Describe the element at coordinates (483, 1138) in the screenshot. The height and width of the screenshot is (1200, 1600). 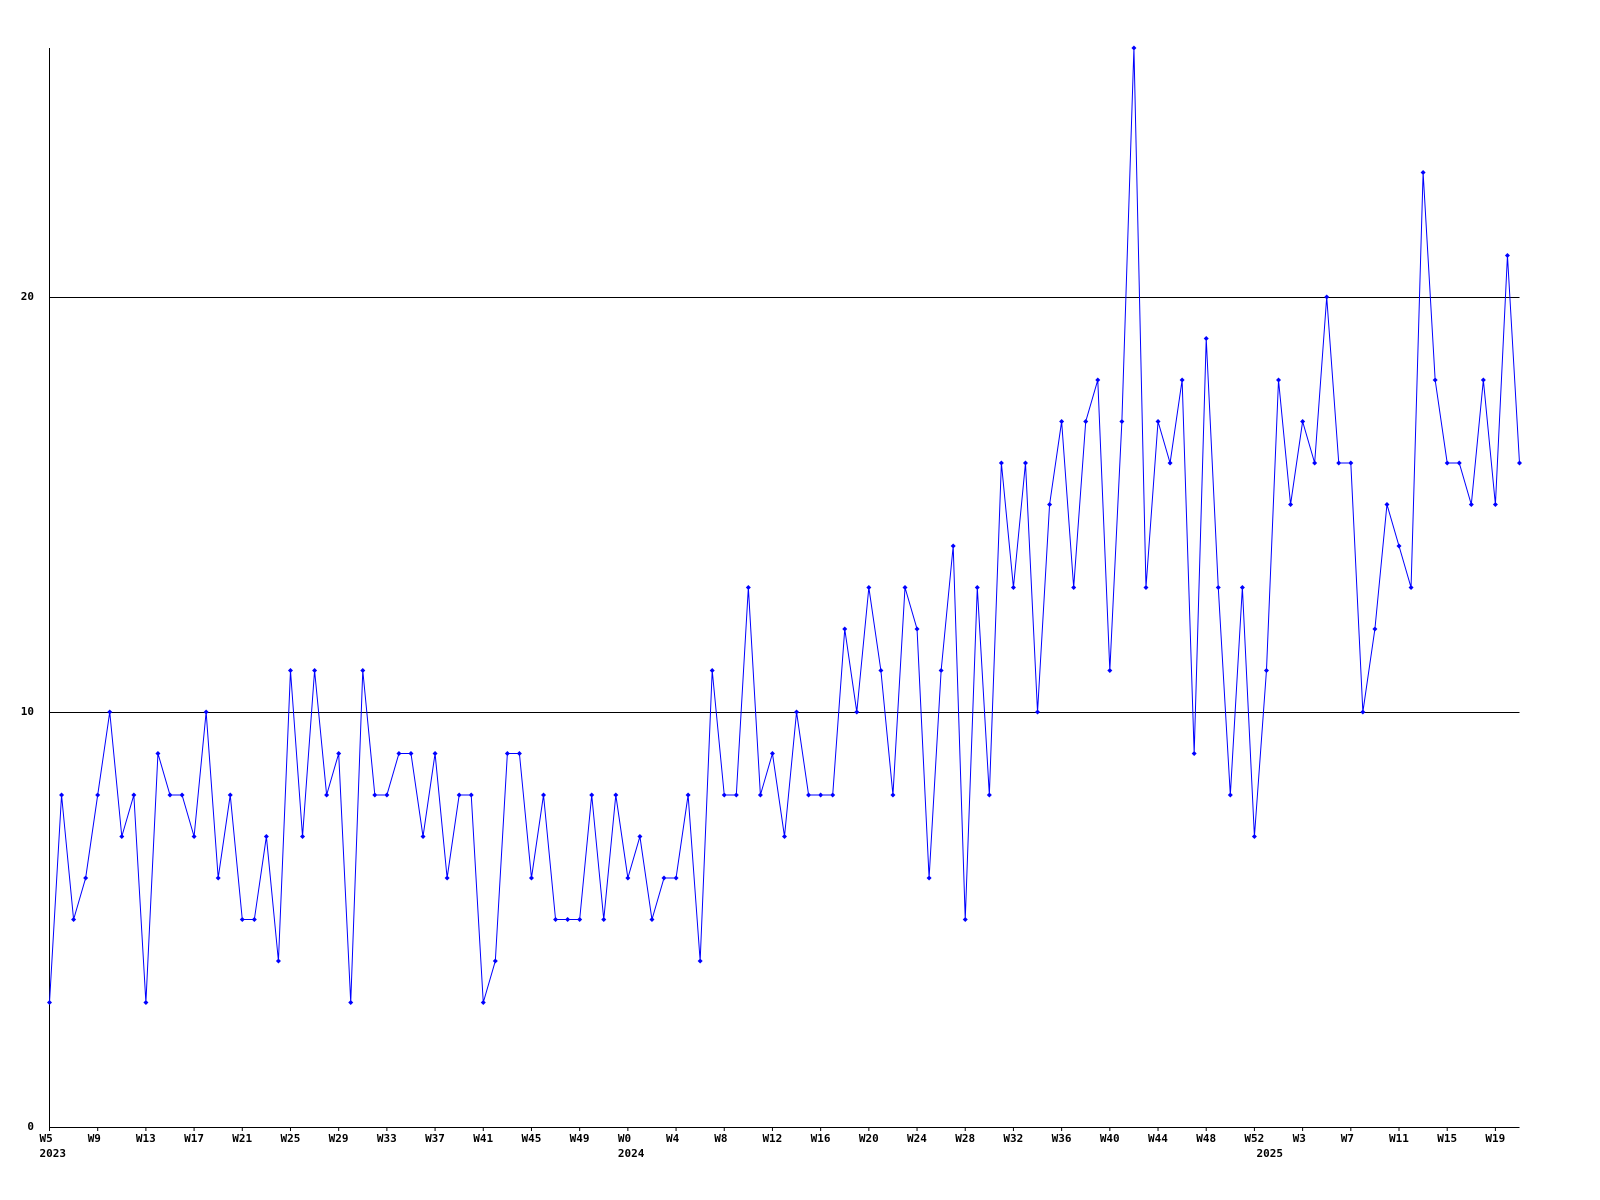
I see `x-tick-label: W41` at that location.